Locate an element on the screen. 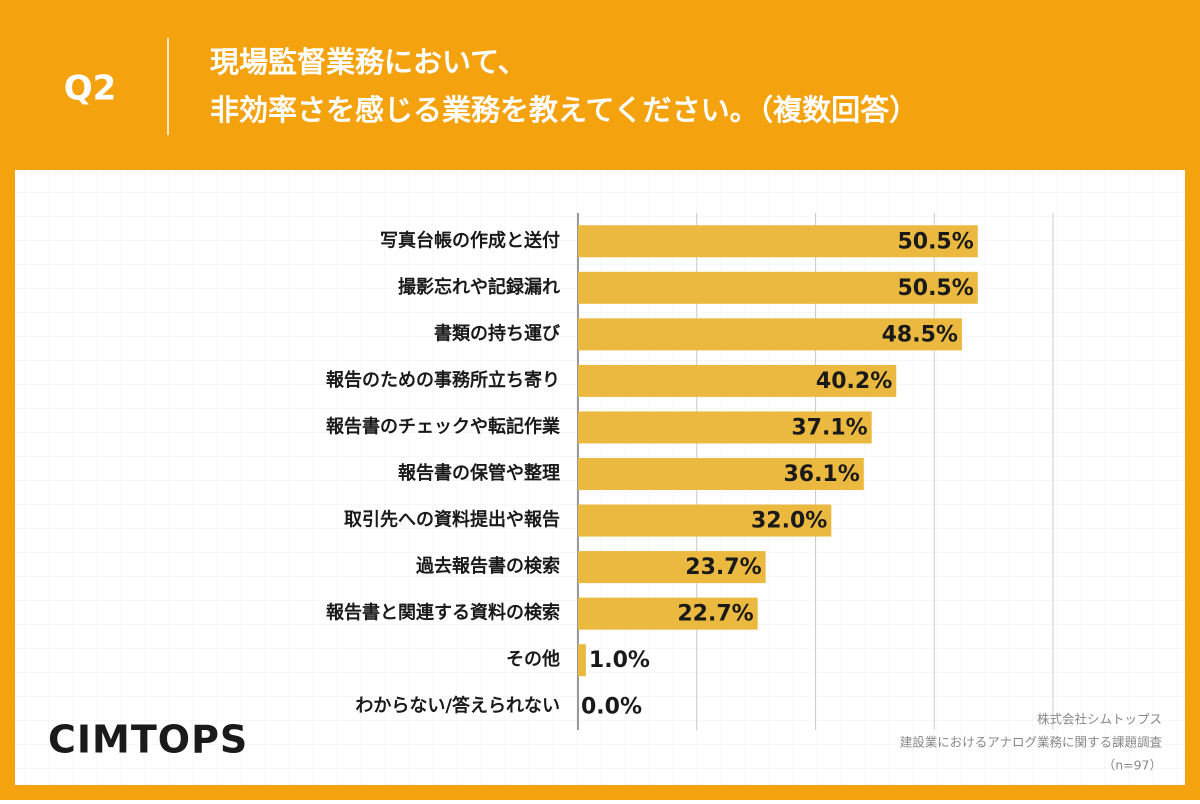 This screenshot has width=1200, height=804. value-label: 48.5% is located at coordinates (920, 334).